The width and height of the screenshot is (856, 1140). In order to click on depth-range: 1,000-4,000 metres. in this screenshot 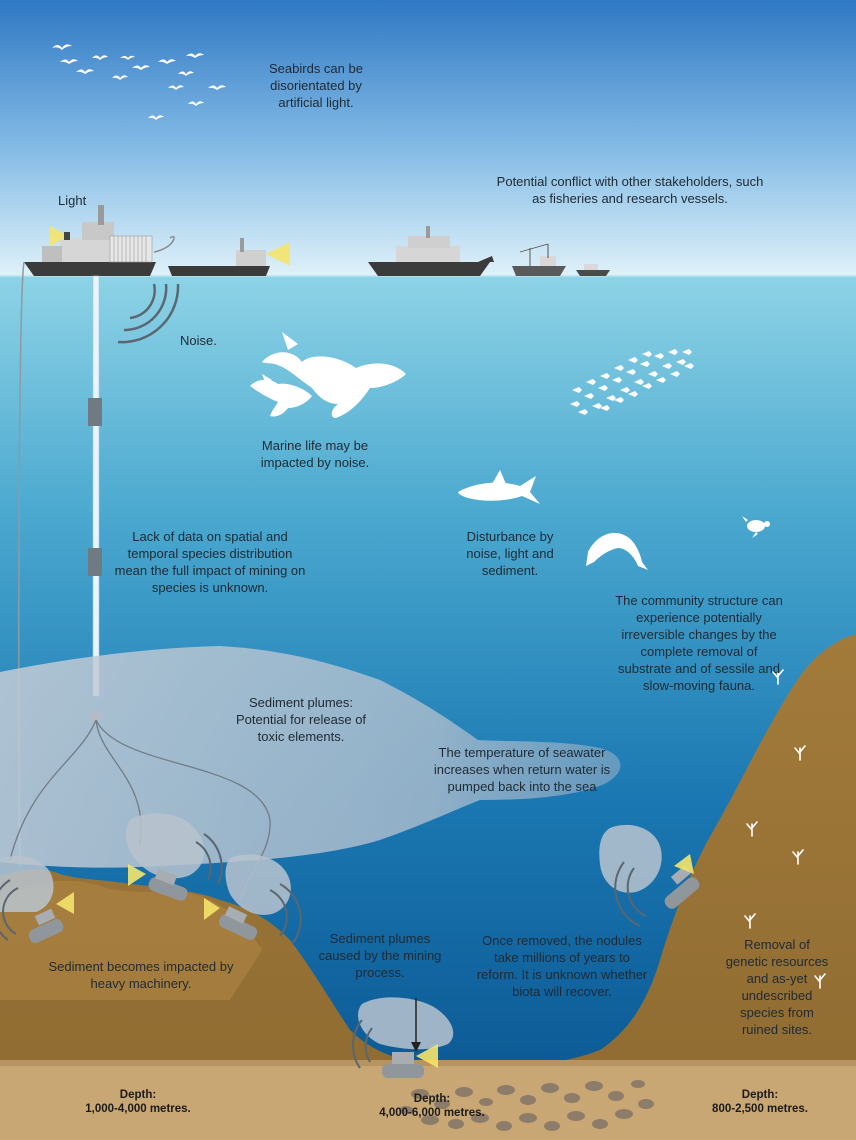, I will do `click(138, 1109)`.